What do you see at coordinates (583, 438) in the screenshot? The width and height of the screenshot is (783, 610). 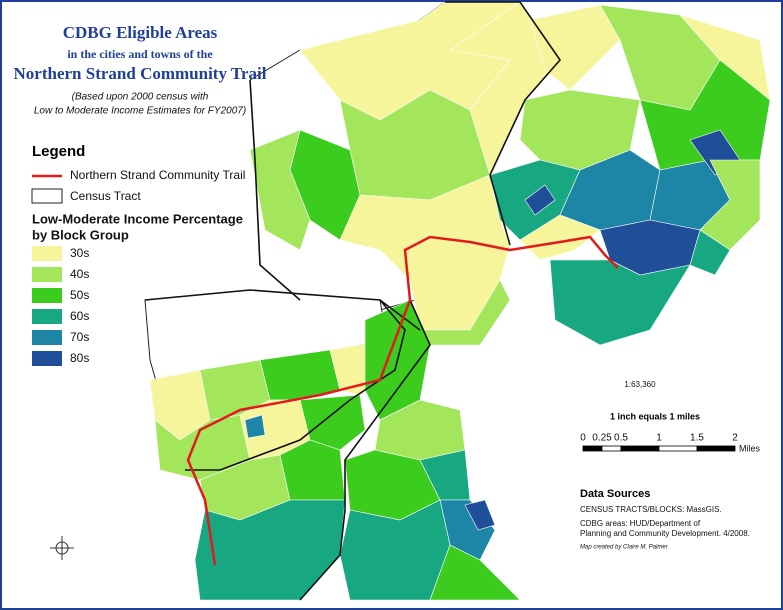 I see `scale-tick-label: 0` at bounding box center [583, 438].